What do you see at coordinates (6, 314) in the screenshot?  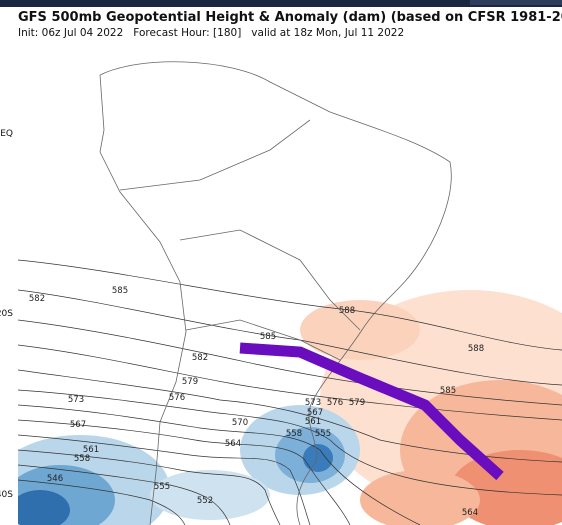 I see `lat-label: 20S` at bounding box center [6, 314].